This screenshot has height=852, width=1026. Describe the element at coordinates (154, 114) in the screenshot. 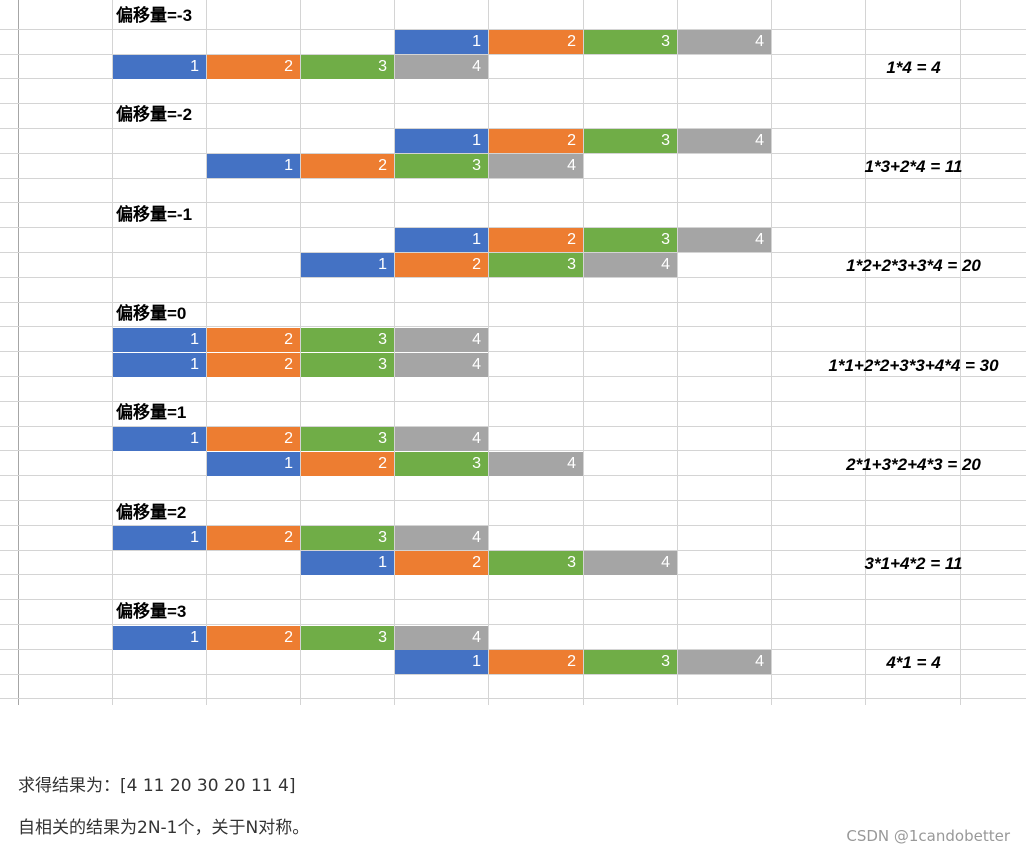

I see `offset-label: 偏移量=-2` at that location.